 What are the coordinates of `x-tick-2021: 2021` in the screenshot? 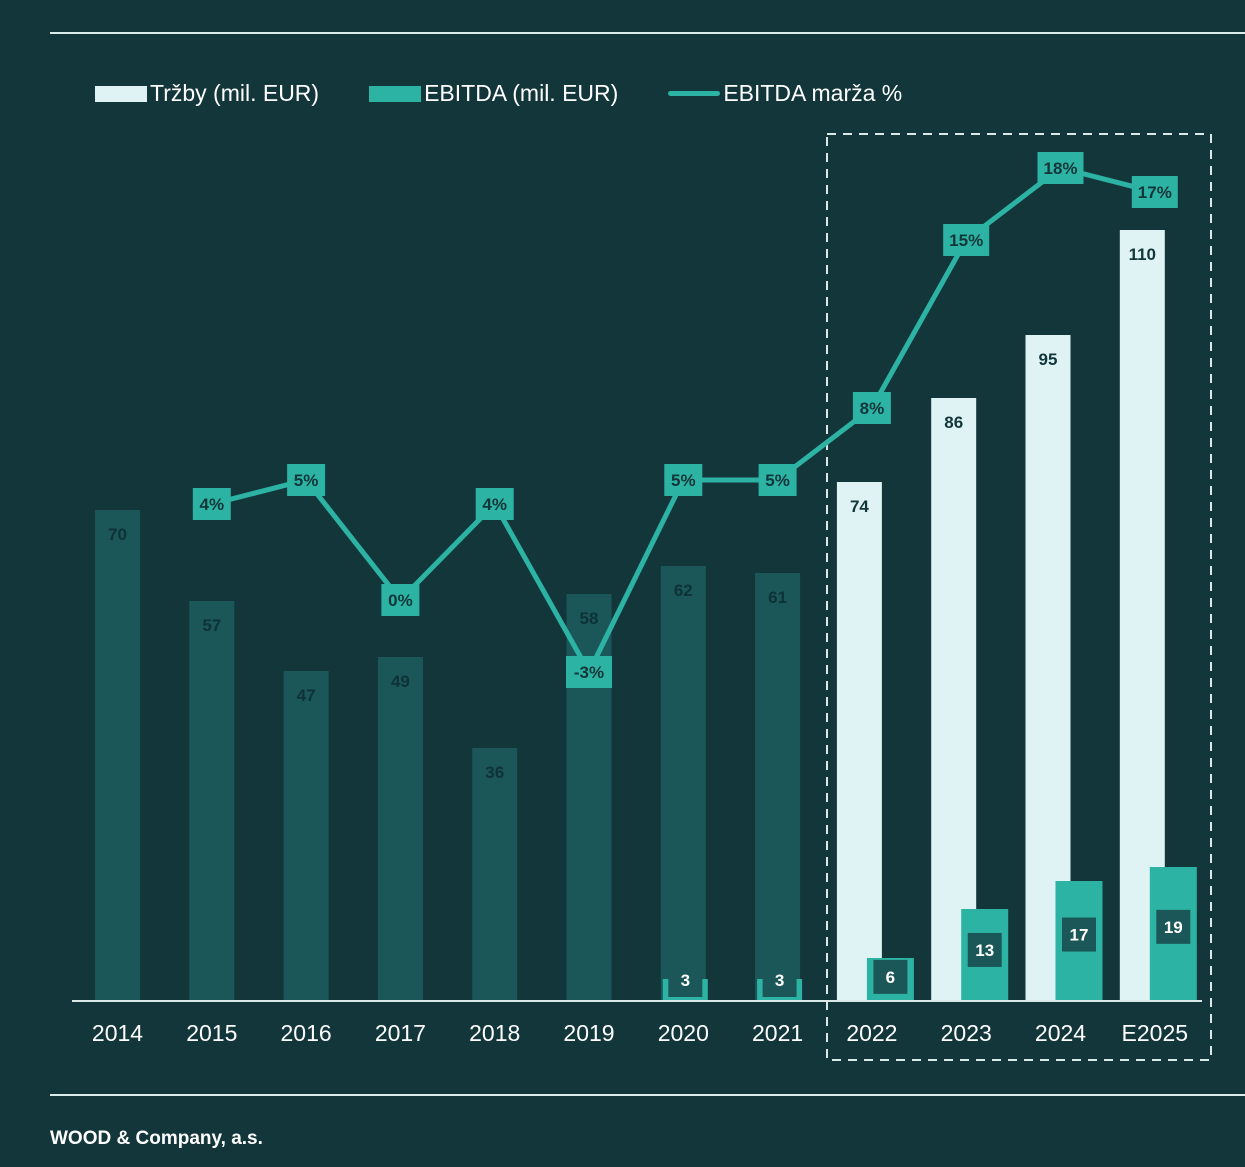 It's located at (777, 1033).